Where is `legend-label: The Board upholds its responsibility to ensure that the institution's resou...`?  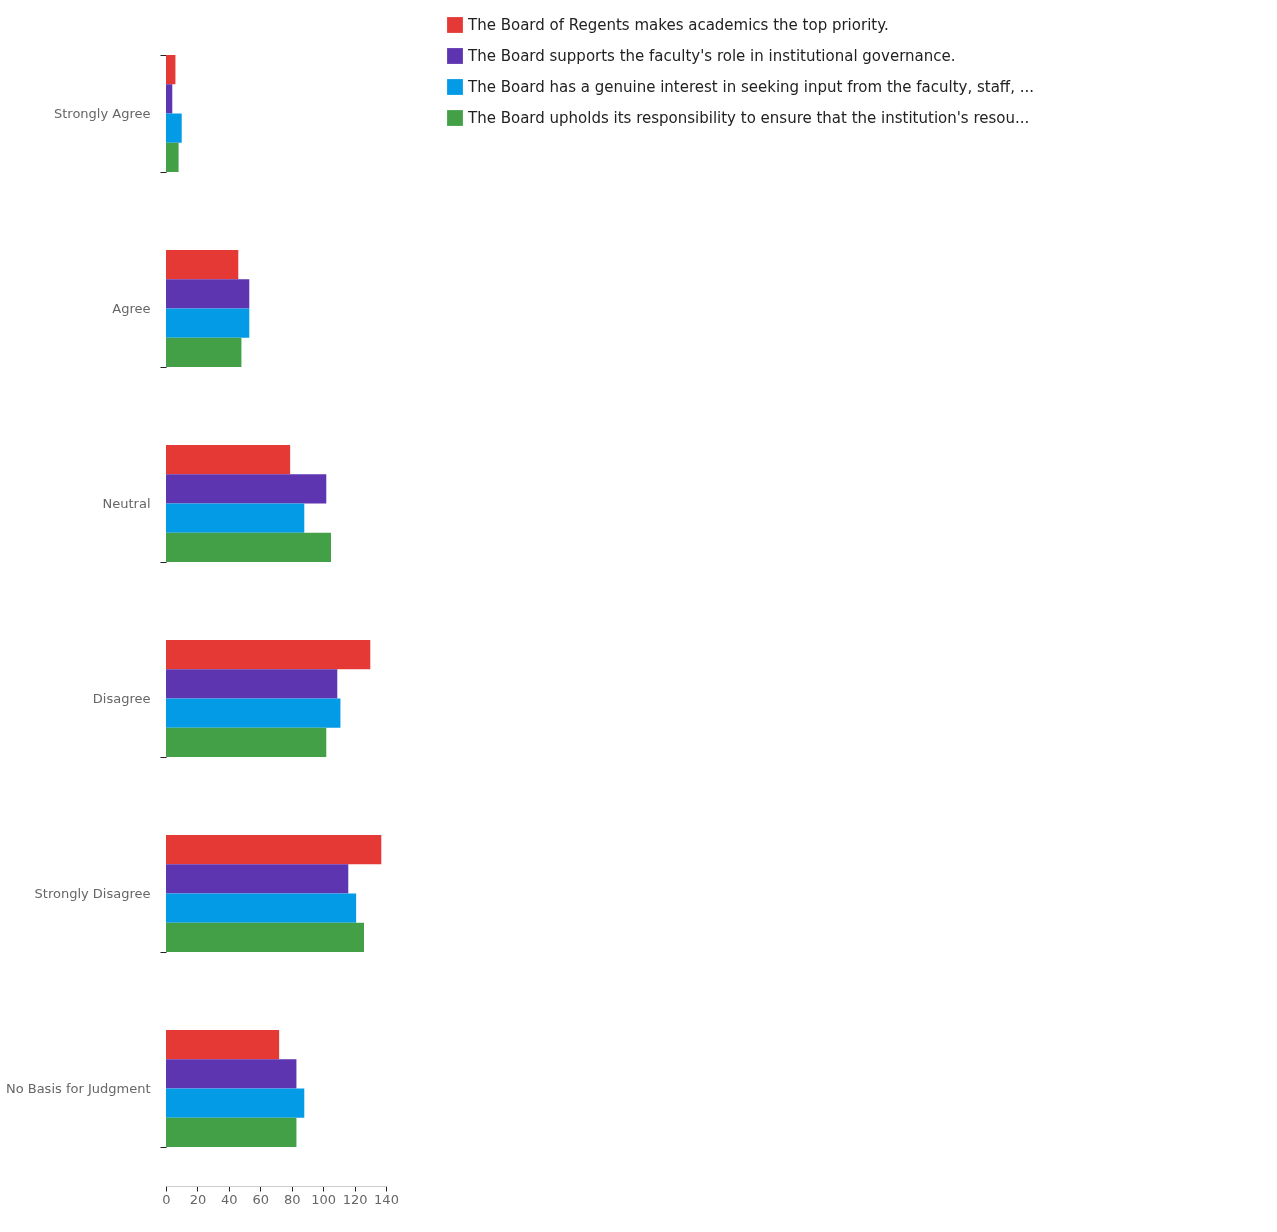
legend-label: The Board upholds its responsibility to ensure that the institution's resou... is located at coordinates (748, 118).